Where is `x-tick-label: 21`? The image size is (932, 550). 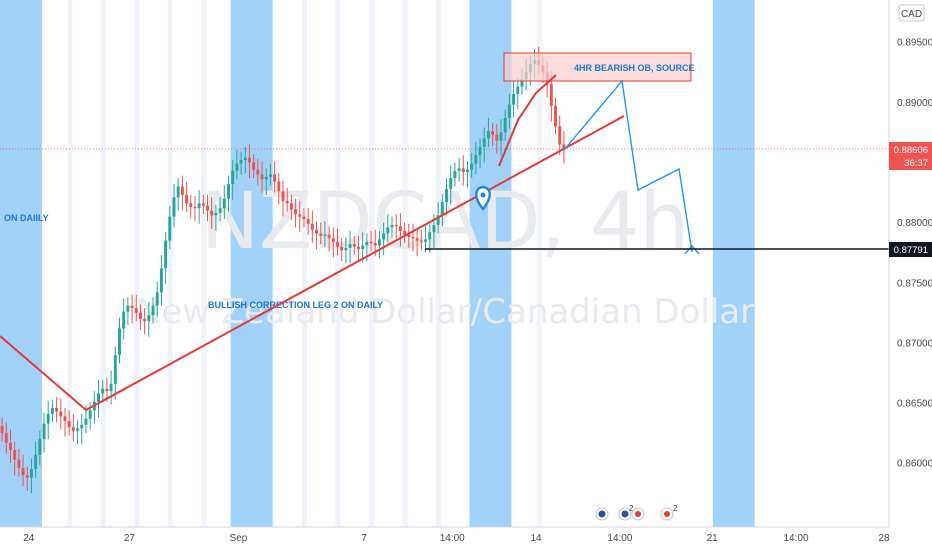 x-tick-label: 21 is located at coordinates (713, 538).